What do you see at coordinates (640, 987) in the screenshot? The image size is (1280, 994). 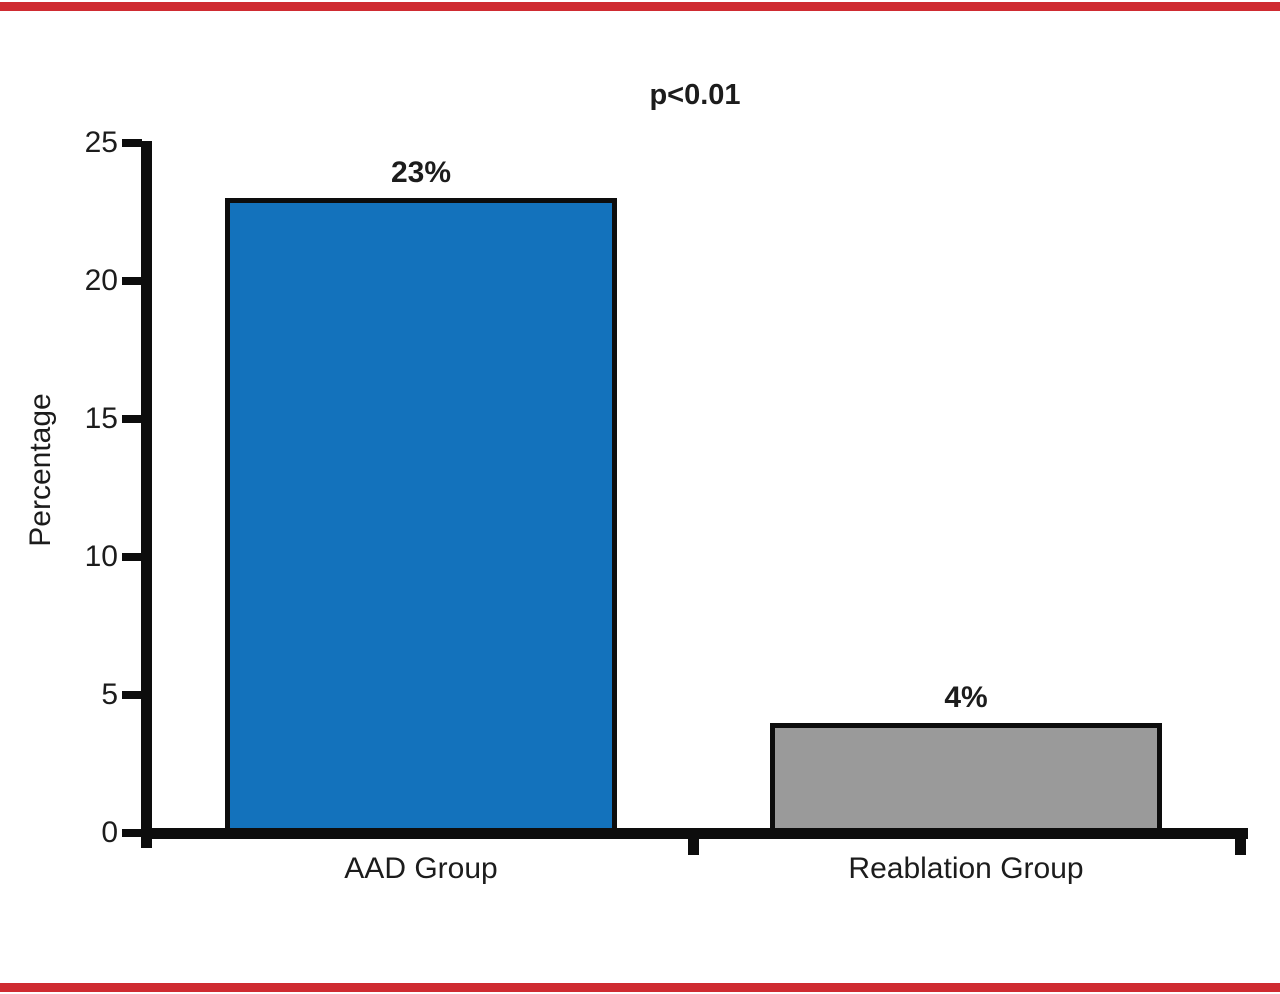 I see `bottom-border-line` at bounding box center [640, 987].